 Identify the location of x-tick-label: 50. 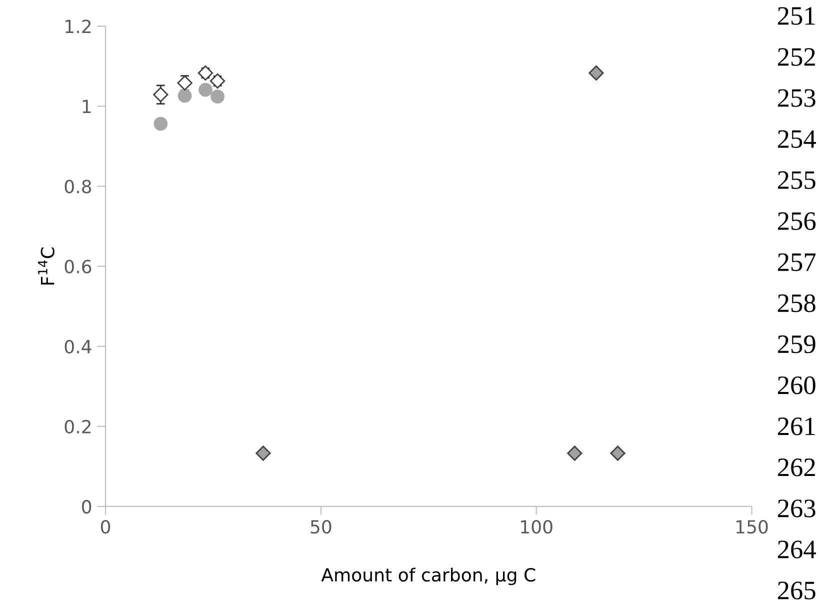
(321, 527).